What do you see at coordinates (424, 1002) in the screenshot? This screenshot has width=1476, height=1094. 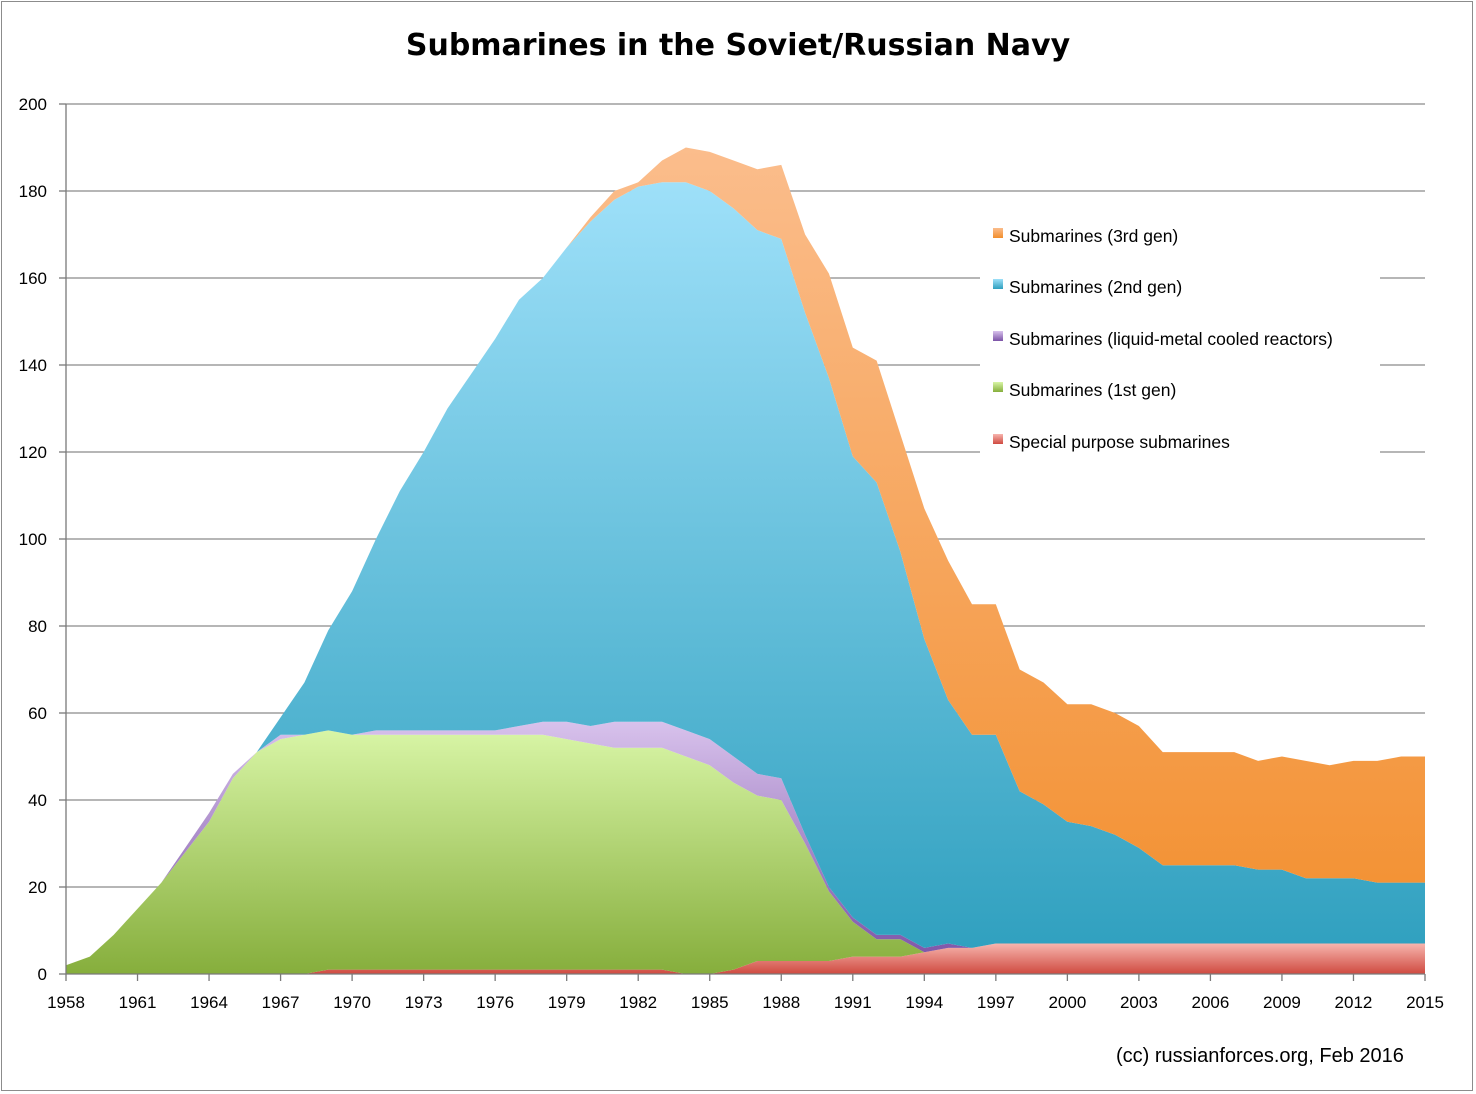 I see `x-tick-label: 1973` at bounding box center [424, 1002].